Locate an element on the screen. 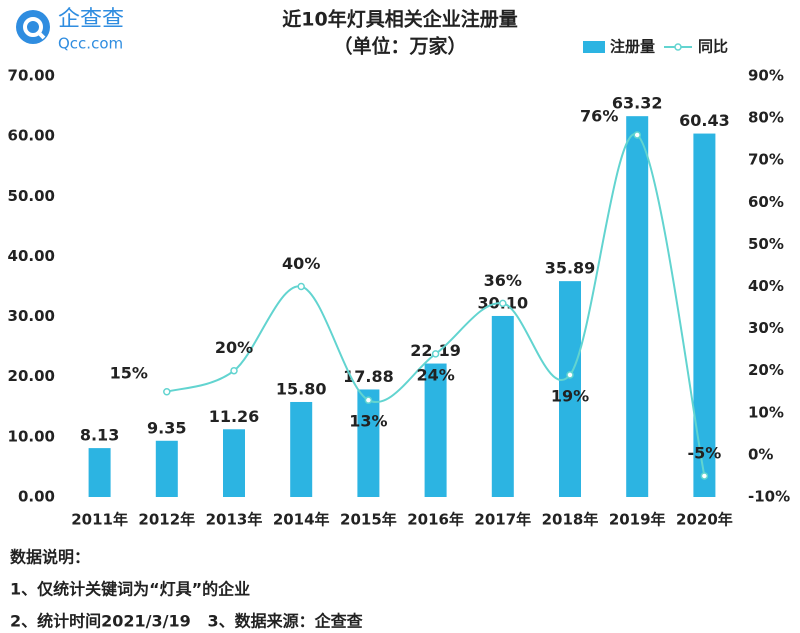  legend-label: 同比 is located at coordinates (713, 47).